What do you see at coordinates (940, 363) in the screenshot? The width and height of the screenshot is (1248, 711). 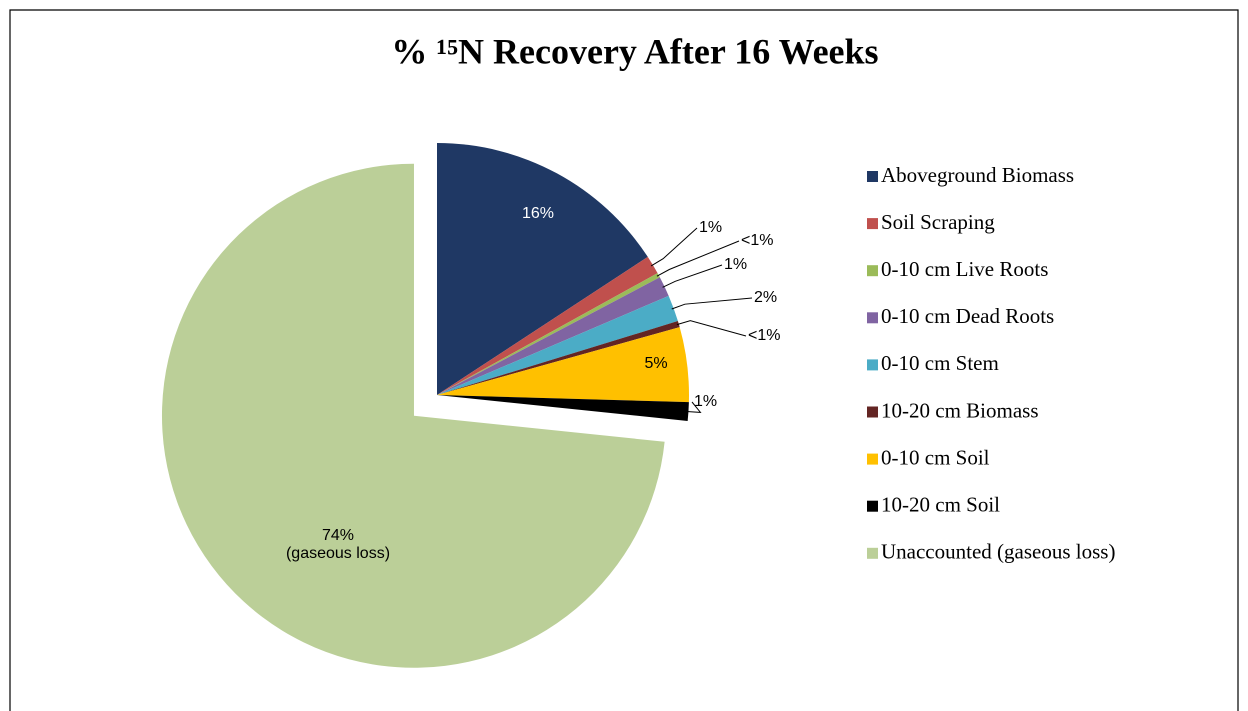 I see `legend-label: 0-10 cm Stem` at bounding box center [940, 363].